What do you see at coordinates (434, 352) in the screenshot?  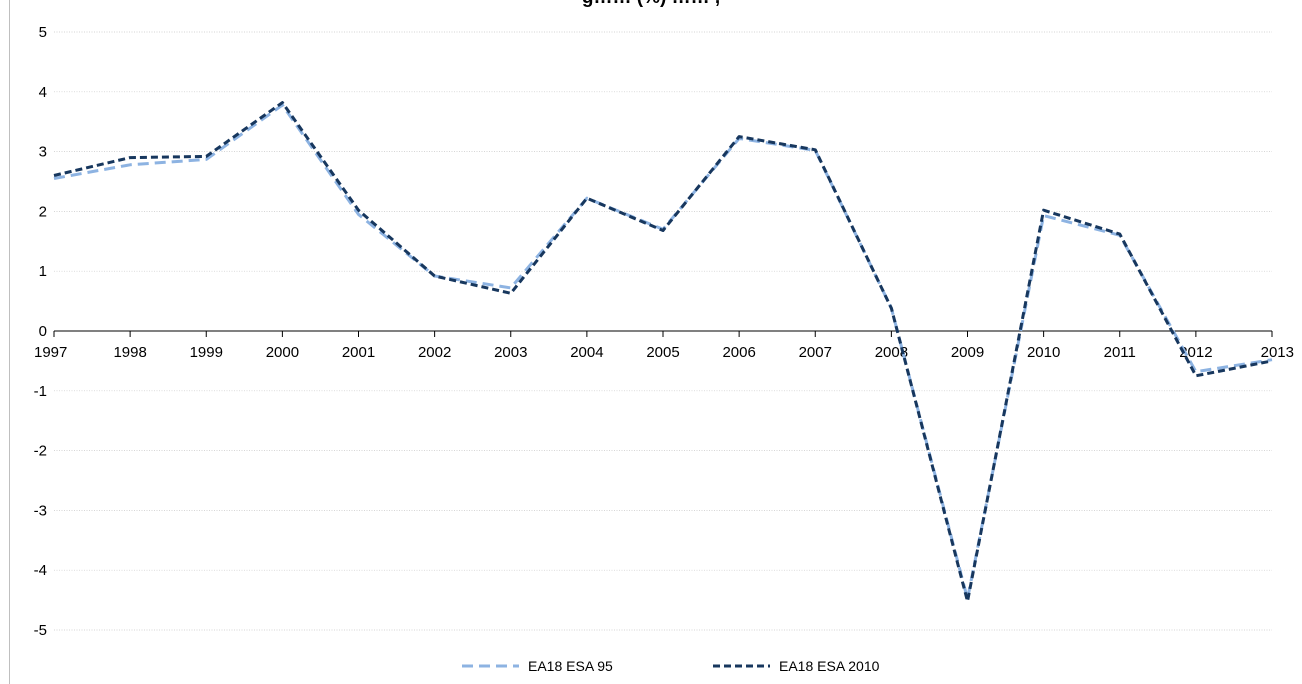 I see `x-tick-label: 2002` at bounding box center [434, 352].